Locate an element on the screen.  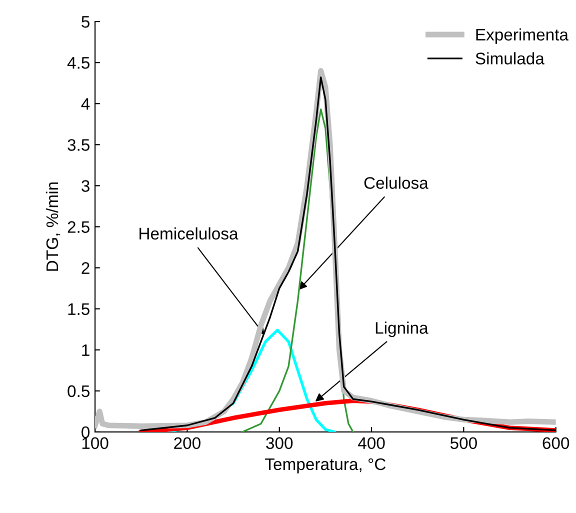
y-tick-label: 3.5 is located at coordinates (79, 145).